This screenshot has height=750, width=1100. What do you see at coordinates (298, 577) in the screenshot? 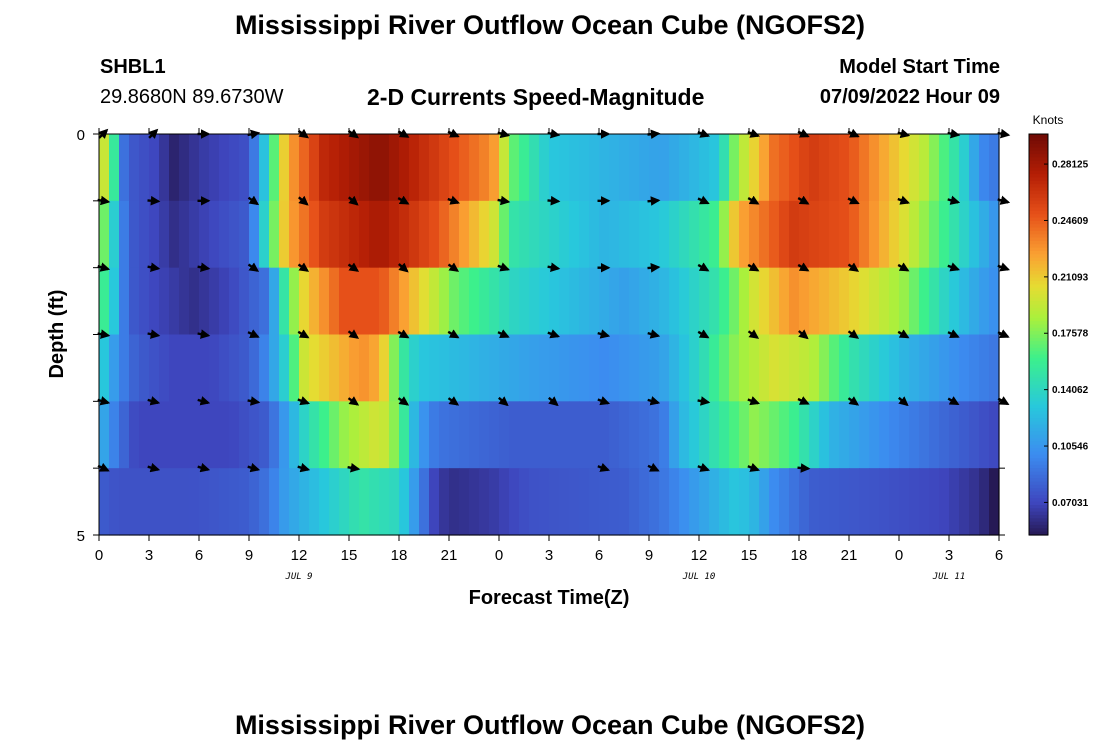
I see `date-label: JUL 9` at bounding box center [298, 577].